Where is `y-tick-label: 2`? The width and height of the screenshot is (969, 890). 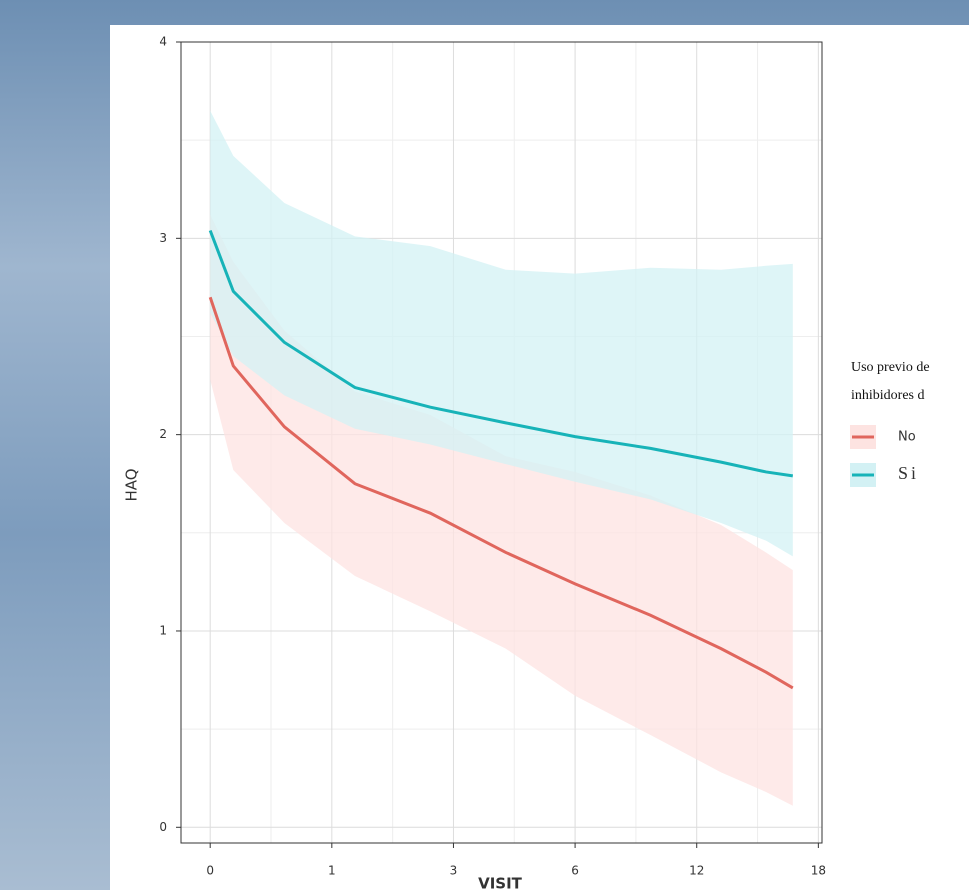 y-tick-label: 2 is located at coordinates (163, 434).